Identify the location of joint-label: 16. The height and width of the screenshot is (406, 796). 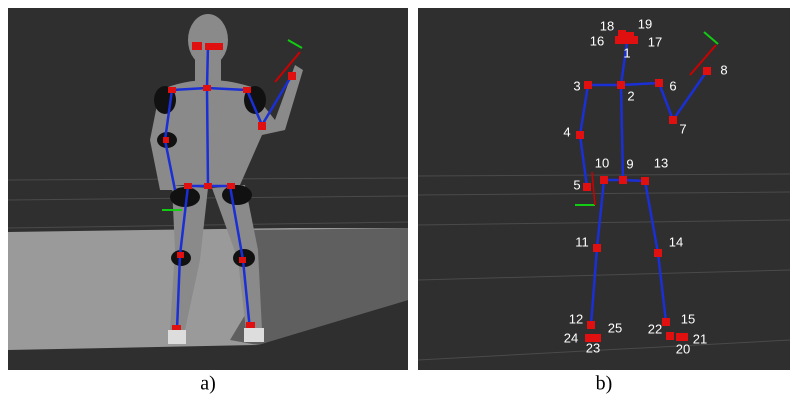
(597, 40).